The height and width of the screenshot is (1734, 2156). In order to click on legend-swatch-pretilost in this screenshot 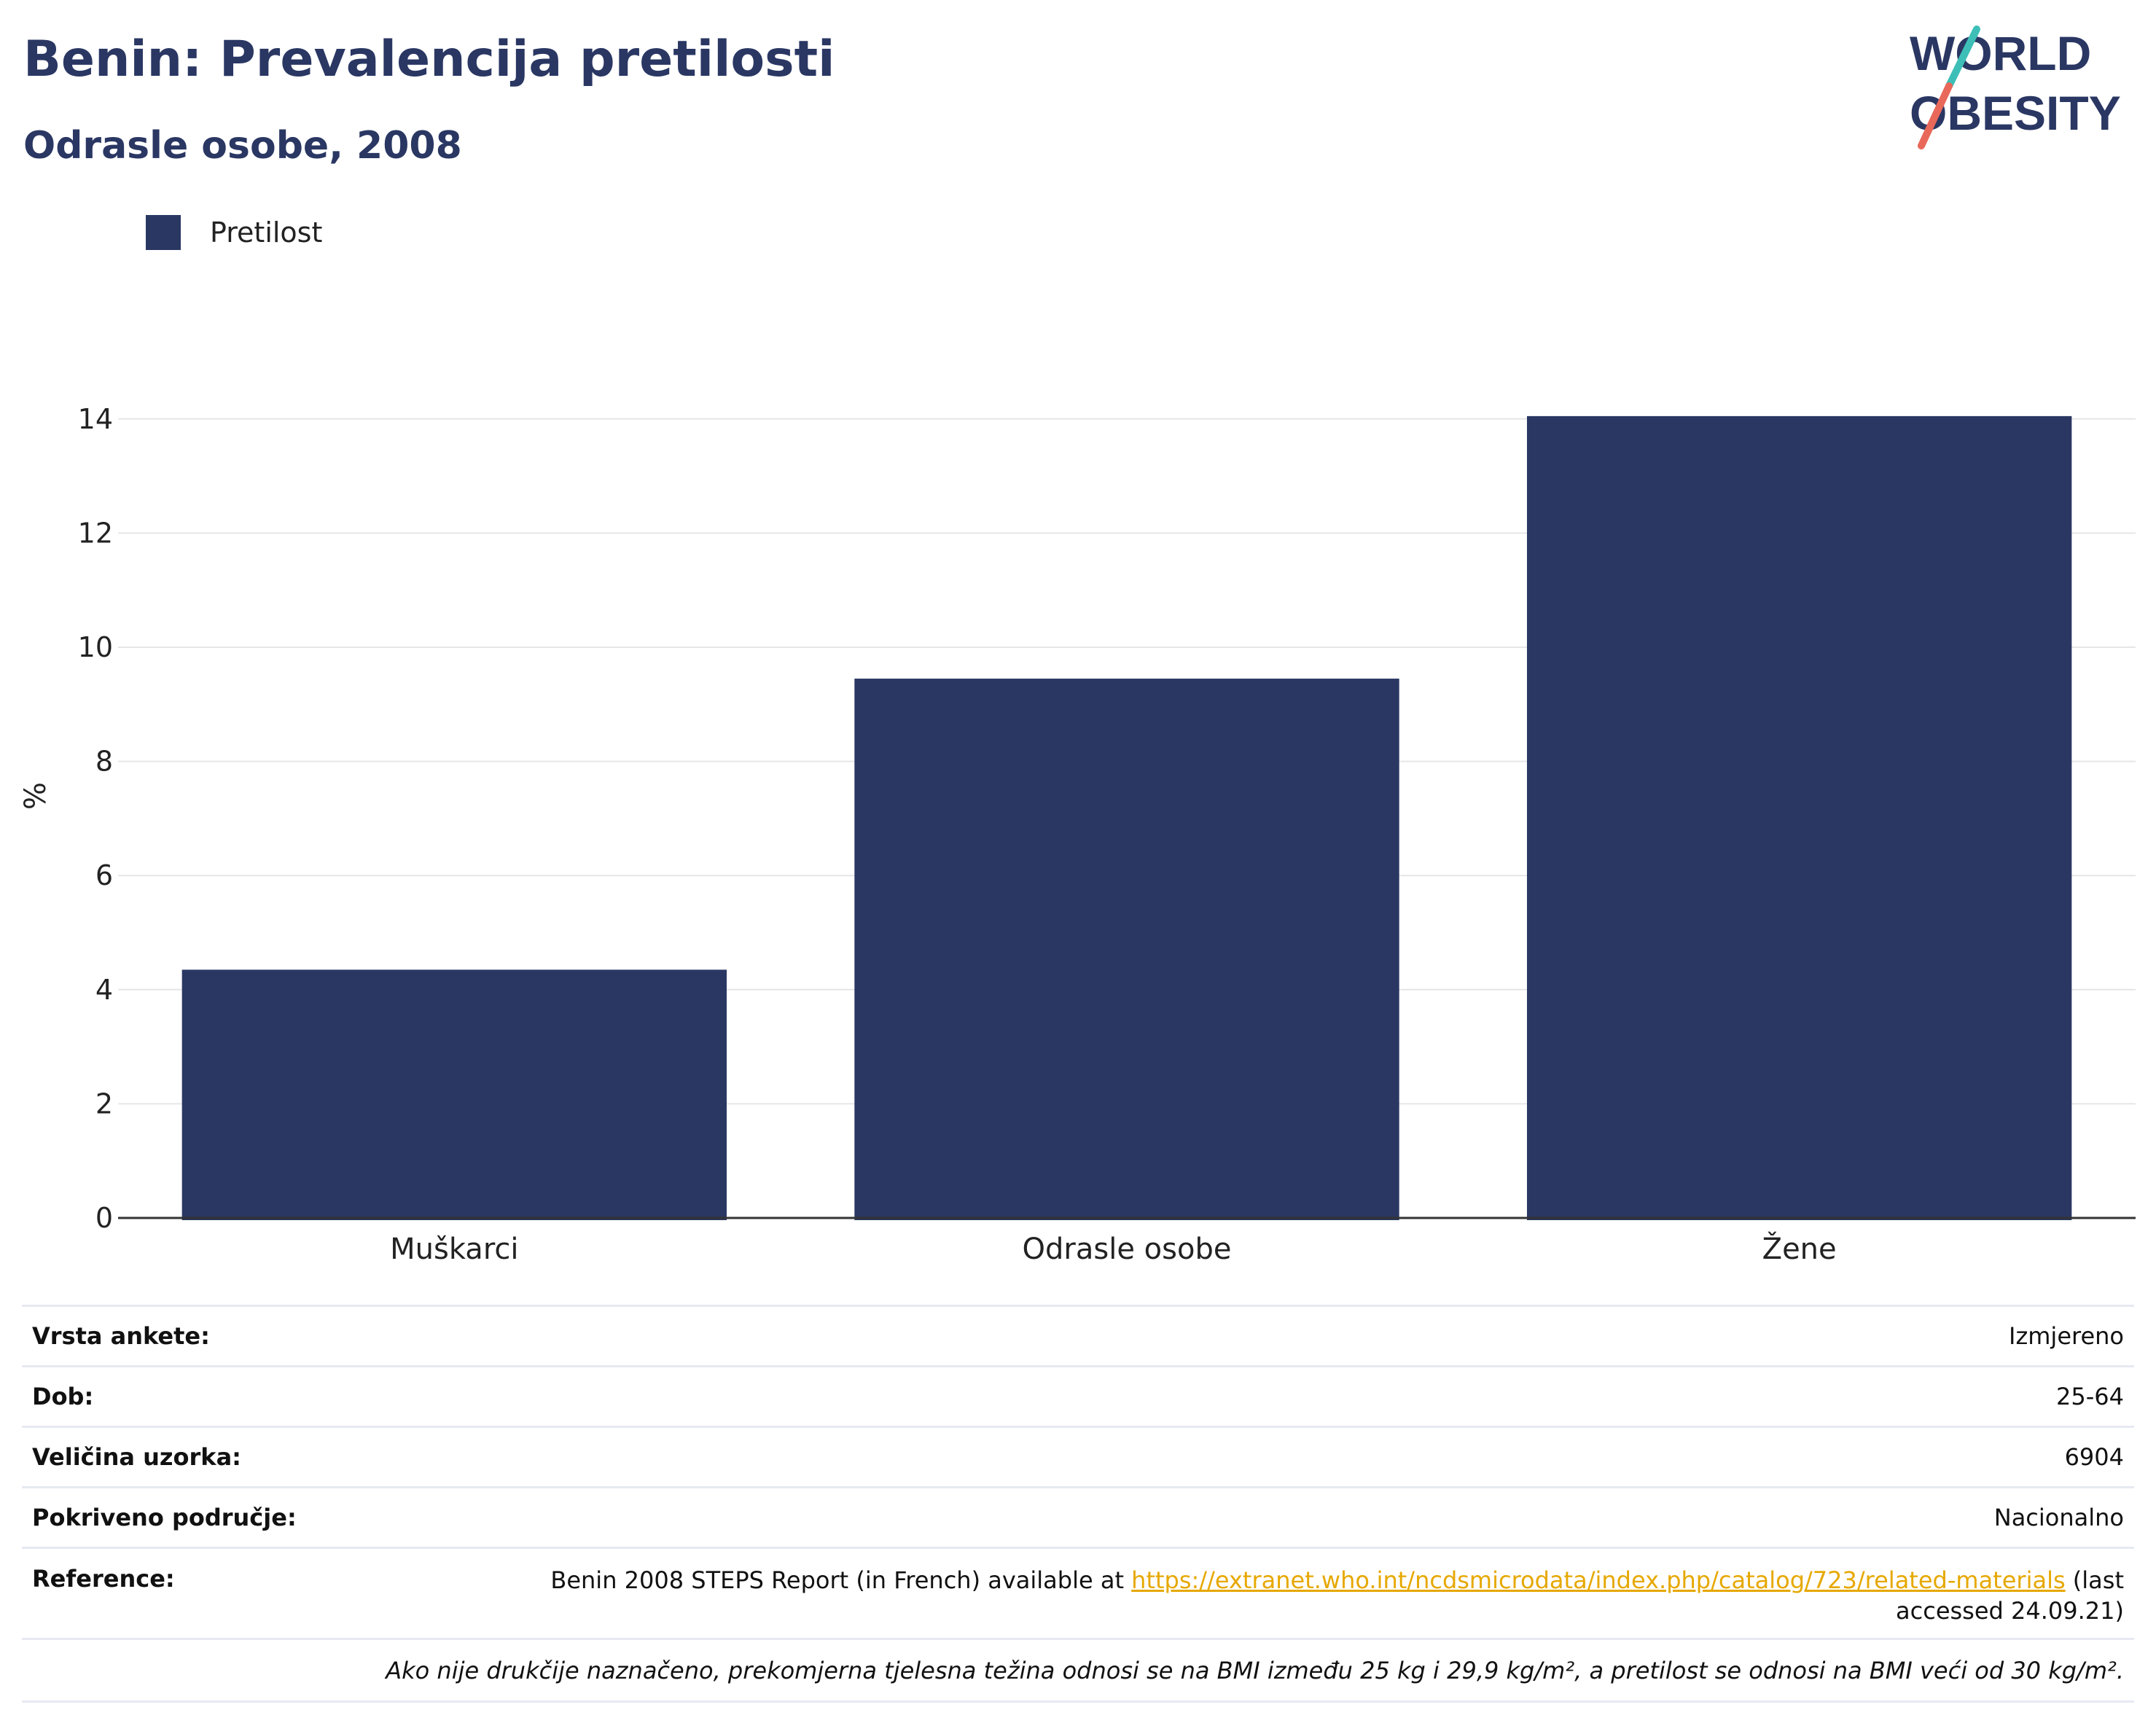, I will do `click(163, 233)`.